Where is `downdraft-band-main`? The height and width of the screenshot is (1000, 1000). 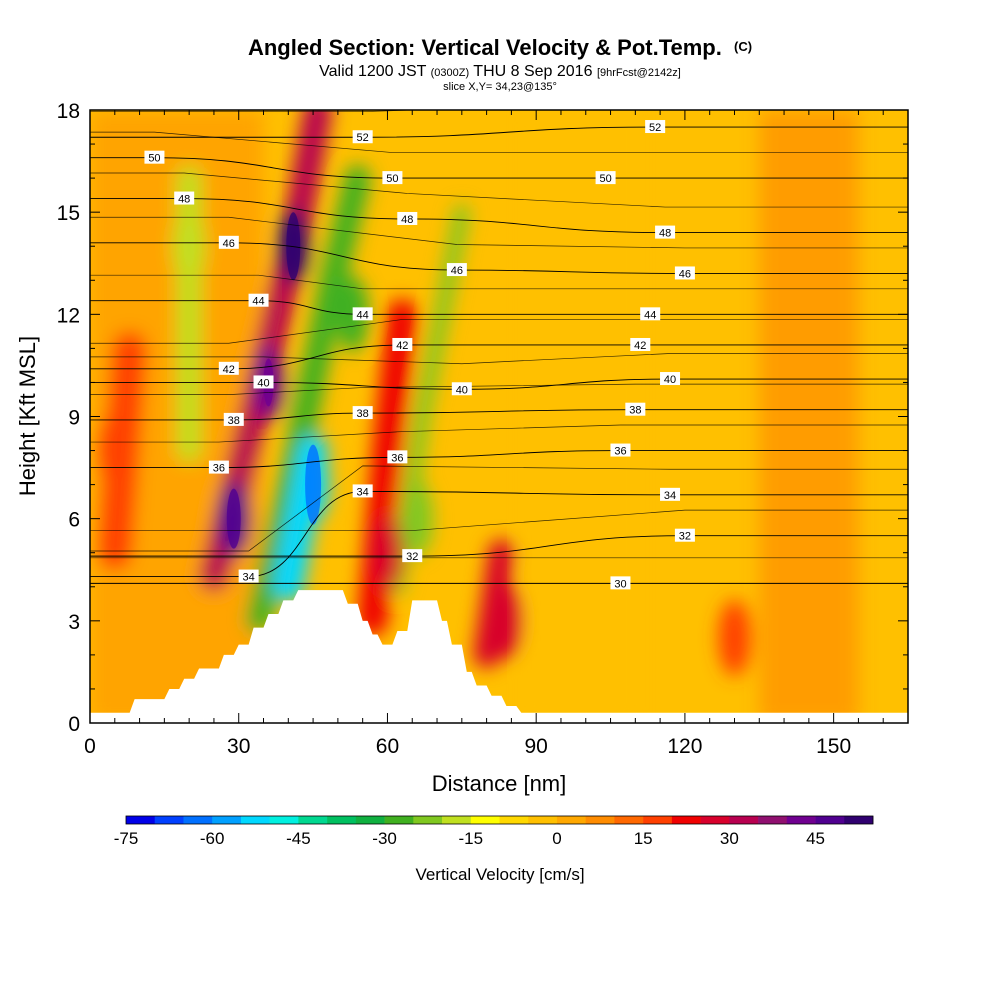
downdraft-band-main is located at coordinates (308, 399).